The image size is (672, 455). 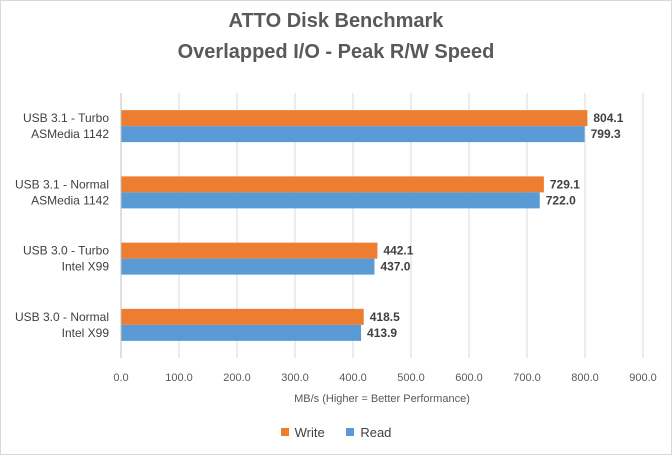 I want to click on data-label: 418.5, so click(x=385, y=317).